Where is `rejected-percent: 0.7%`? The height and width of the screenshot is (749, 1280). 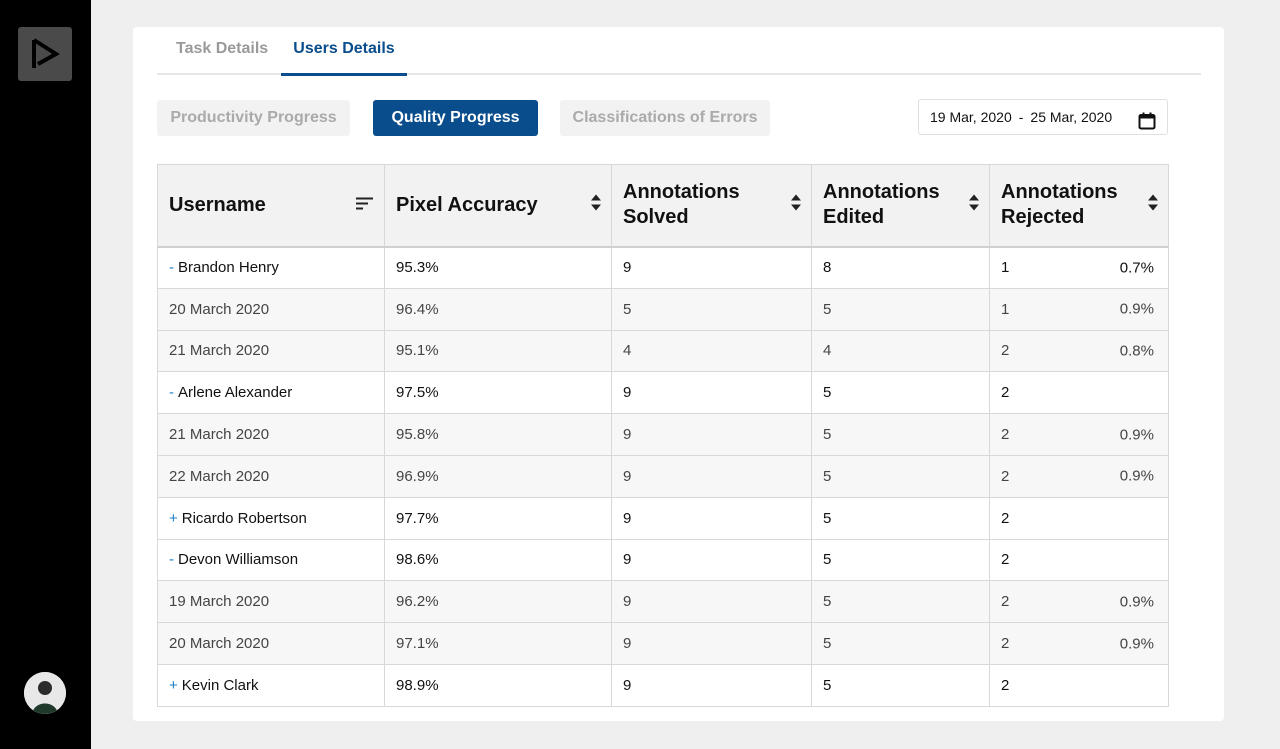 rejected-percent: 0.7% is located at coordinates (1136, 268).